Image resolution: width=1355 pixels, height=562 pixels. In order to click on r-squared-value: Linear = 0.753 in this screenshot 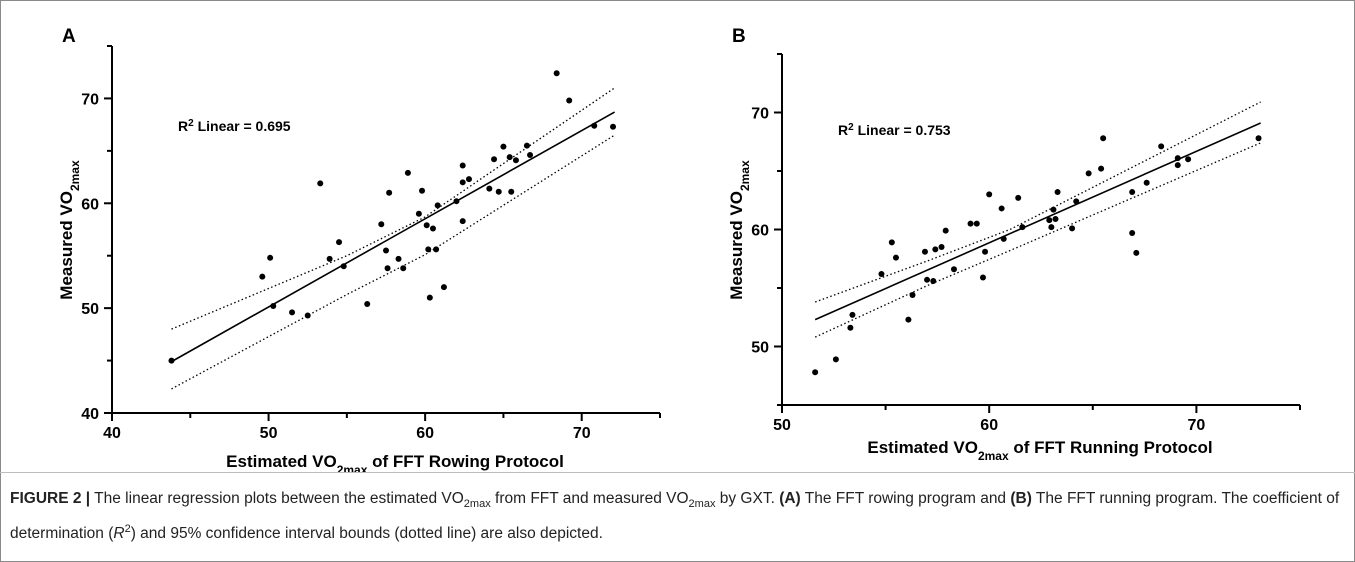, I will do `click(902, 130)`.